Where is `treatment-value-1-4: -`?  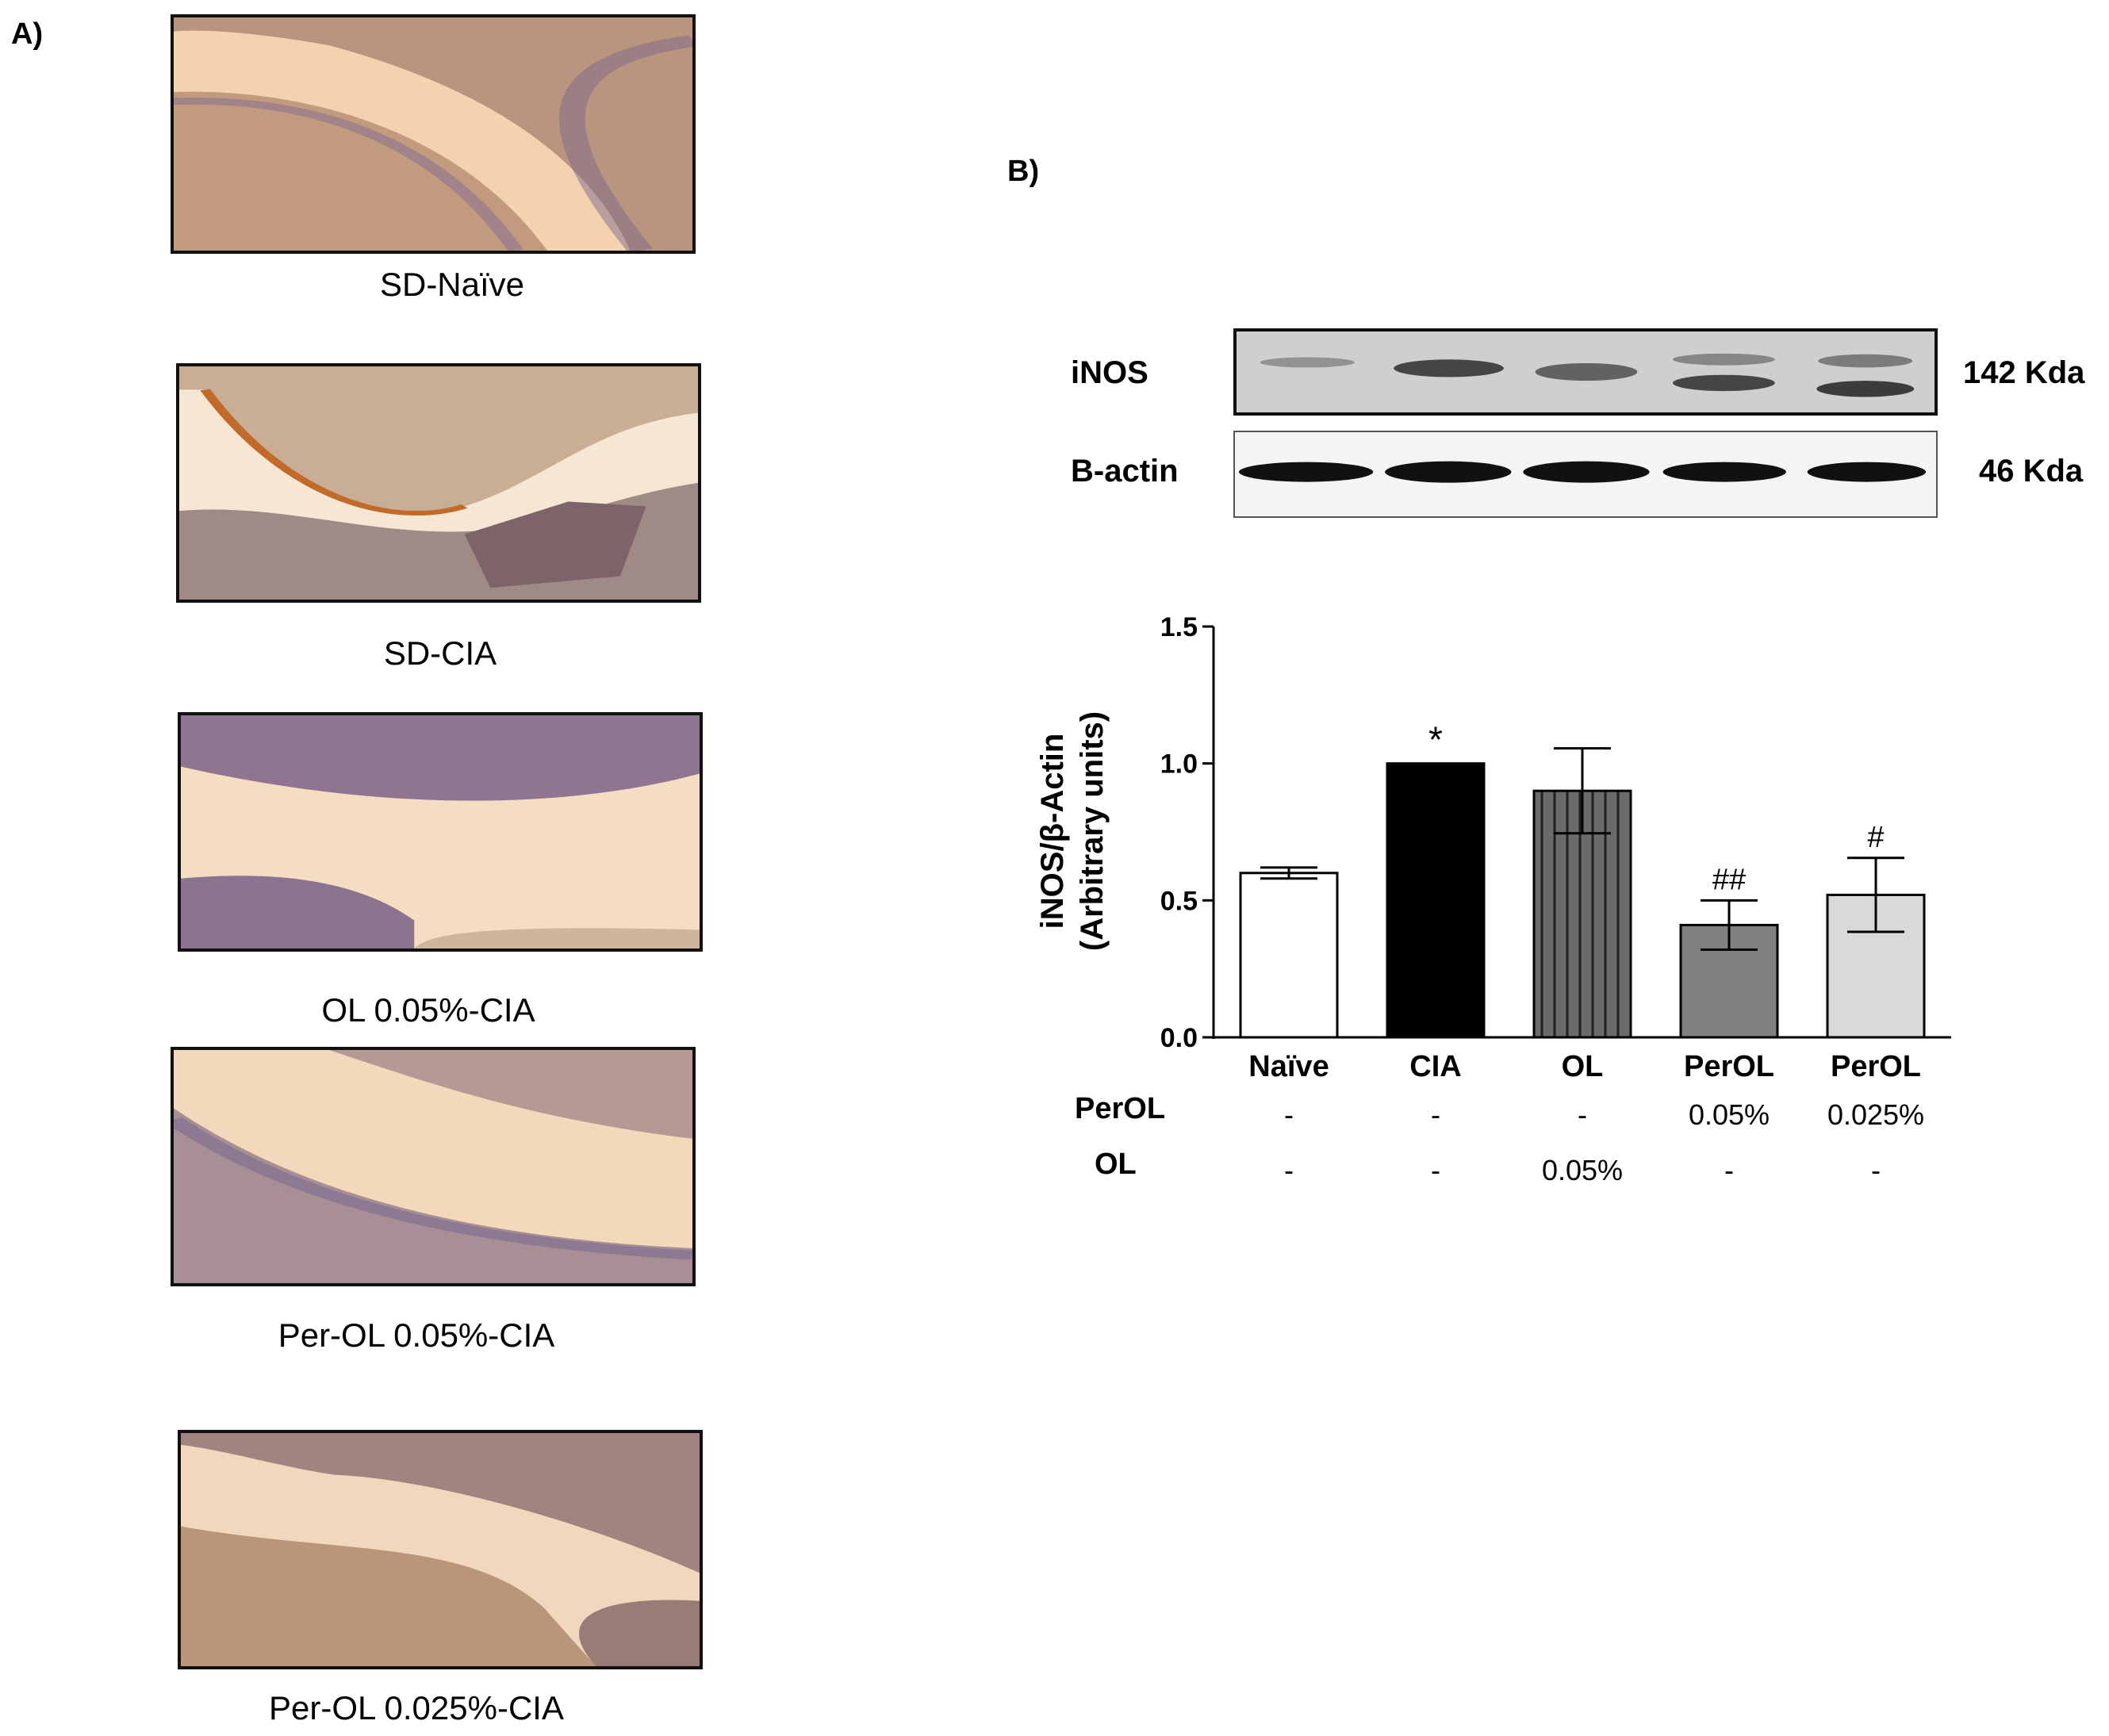
treatment-value-1-4: - is located at coordinates (1876, 1170).